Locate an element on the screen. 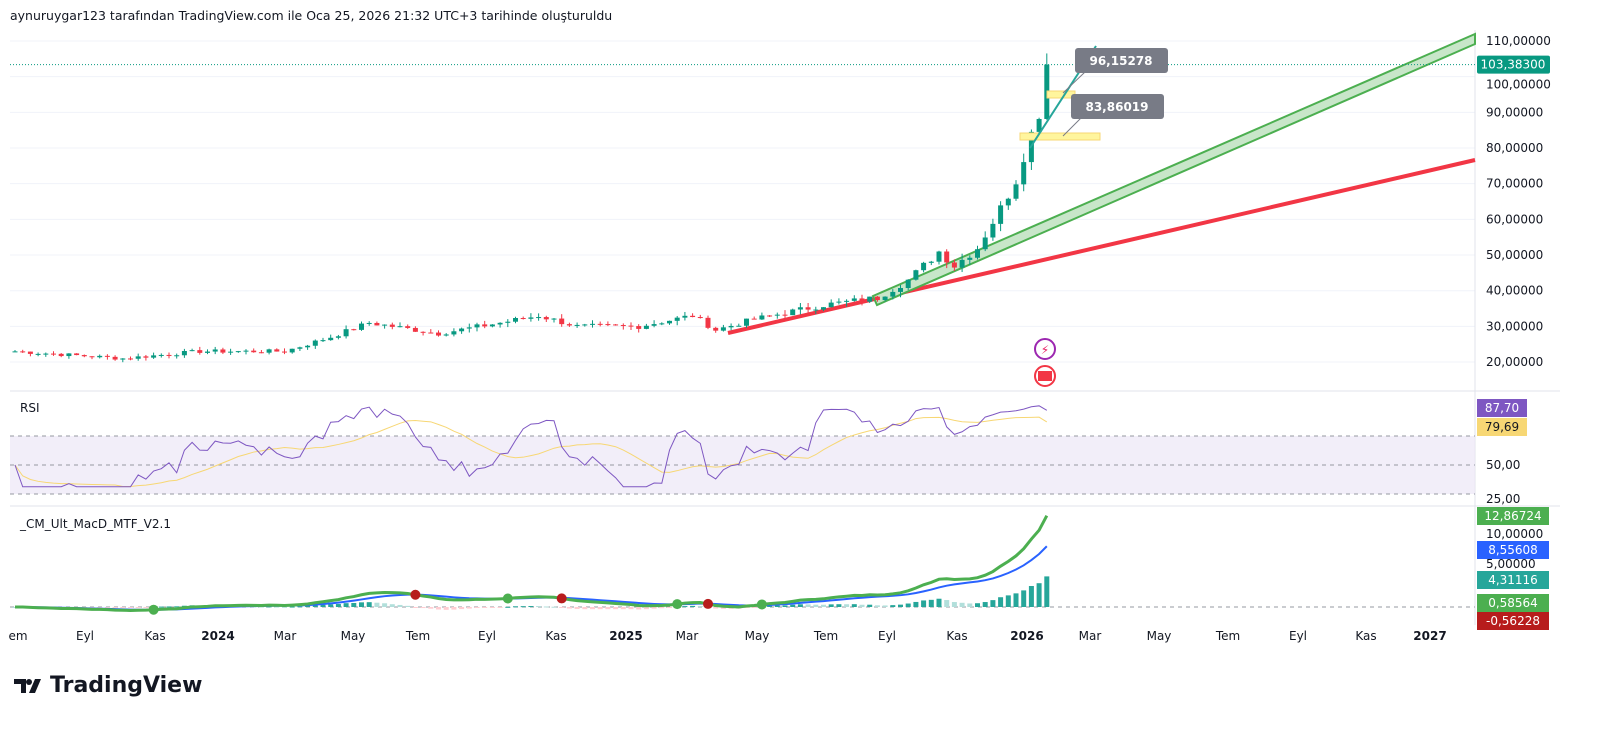  rsi-tick: 50,00 is located at coordinates (1503, 465).